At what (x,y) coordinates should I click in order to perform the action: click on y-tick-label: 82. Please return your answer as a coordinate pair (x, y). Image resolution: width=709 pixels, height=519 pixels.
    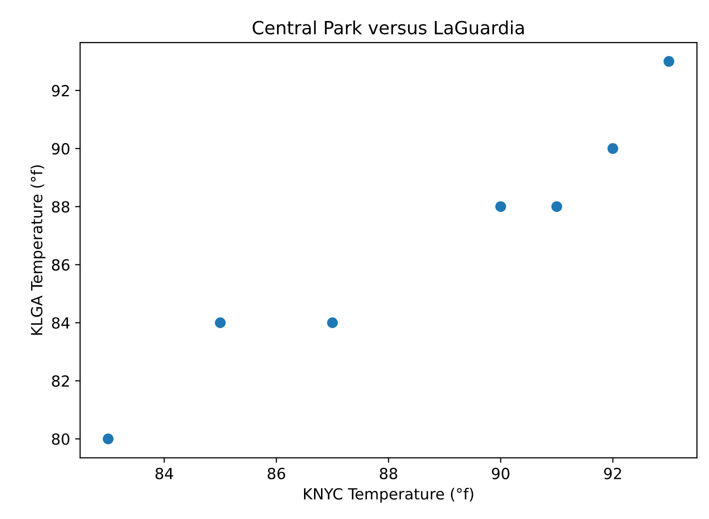
    Looking at the image, I should click on (60, 381).